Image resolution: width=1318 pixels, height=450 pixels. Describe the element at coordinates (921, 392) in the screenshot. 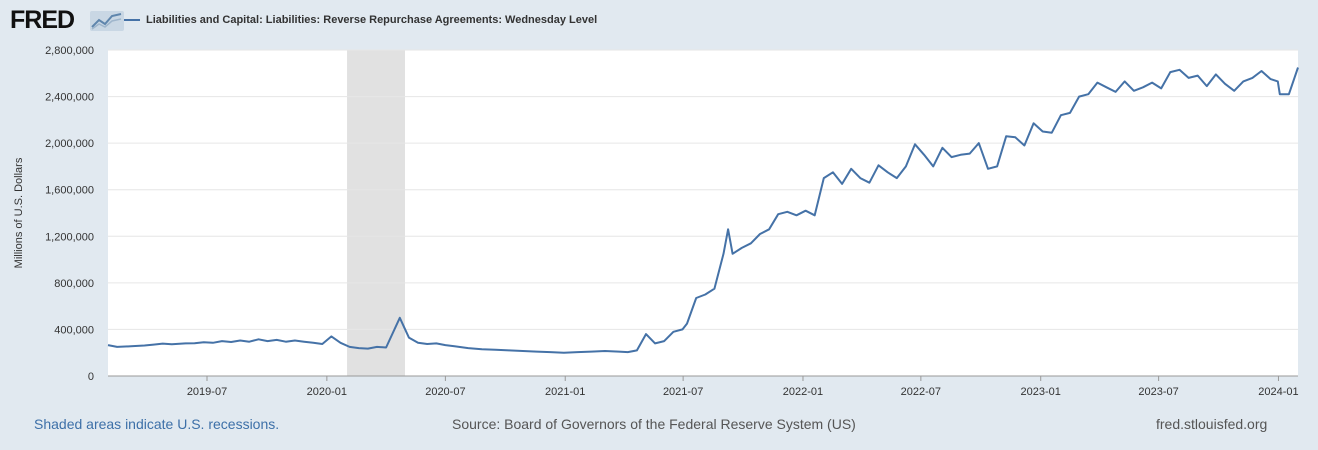

I see `x-tick-label: 2022-07` at that location.